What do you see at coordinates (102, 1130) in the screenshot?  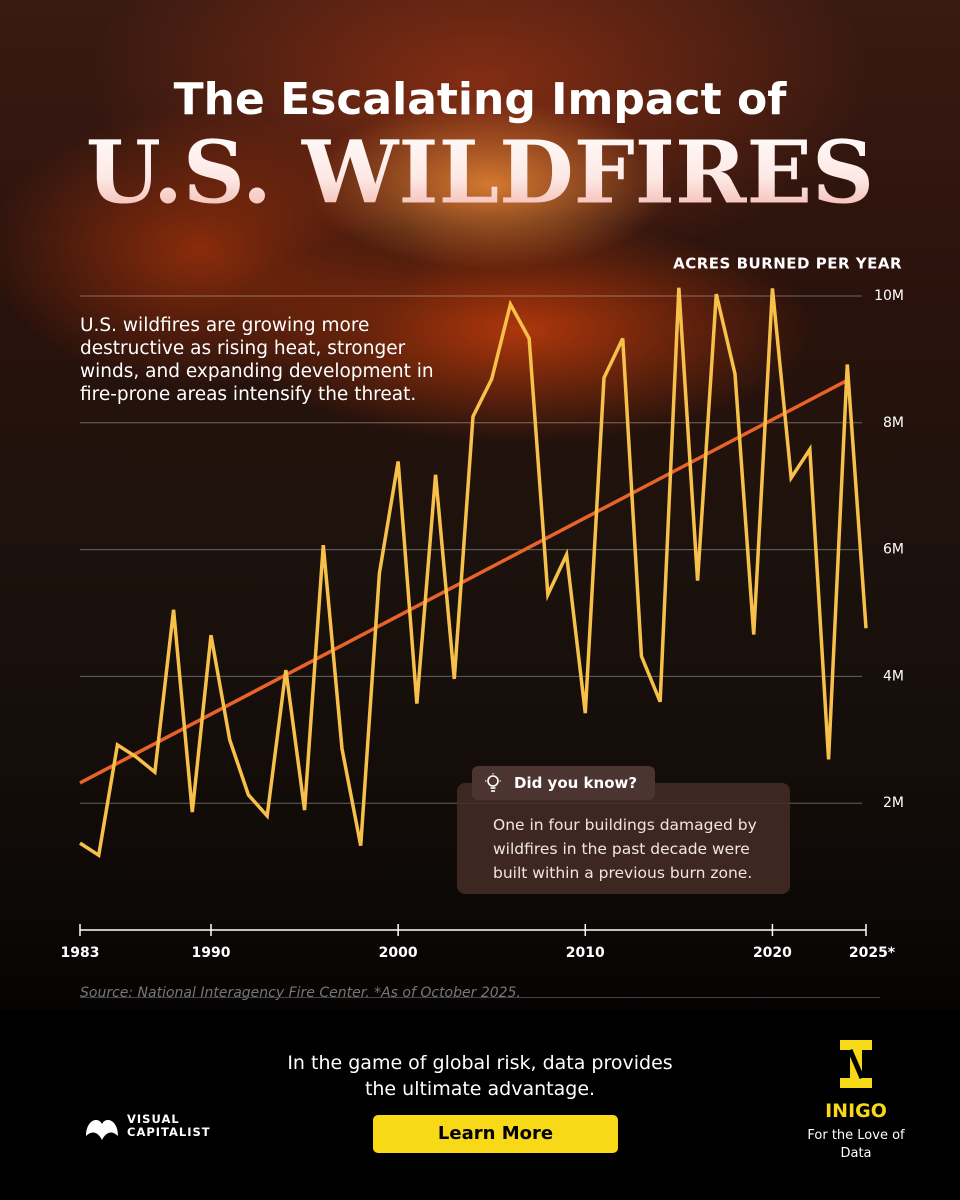 I see `brand-logo` at bounding box center [102, 1130].